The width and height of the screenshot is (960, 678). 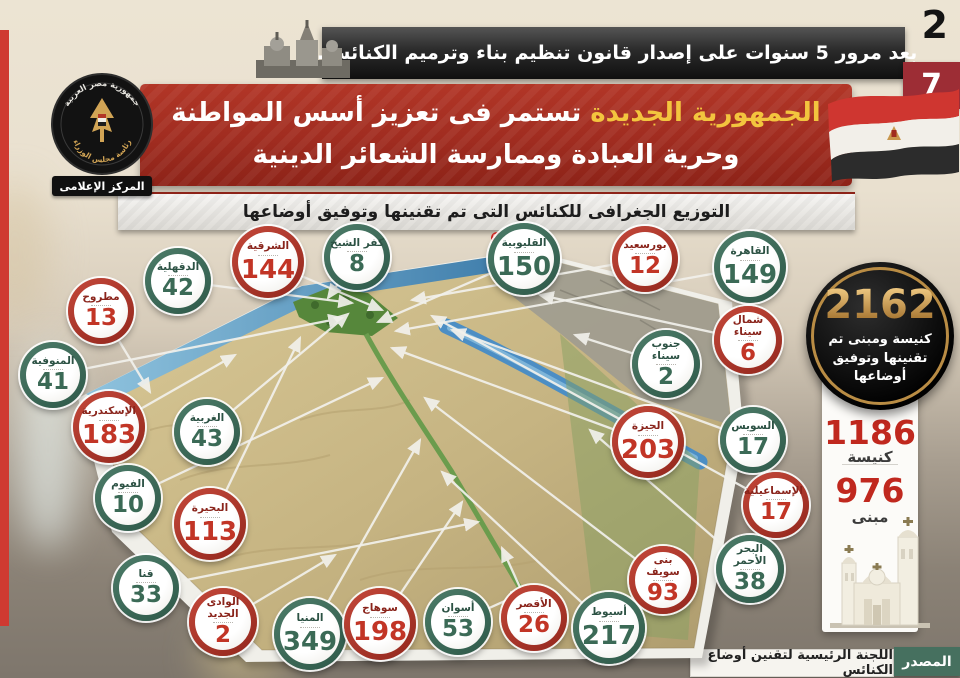 I want to click on governorate-name: شمال سيناء, so click(x=748, y=326).